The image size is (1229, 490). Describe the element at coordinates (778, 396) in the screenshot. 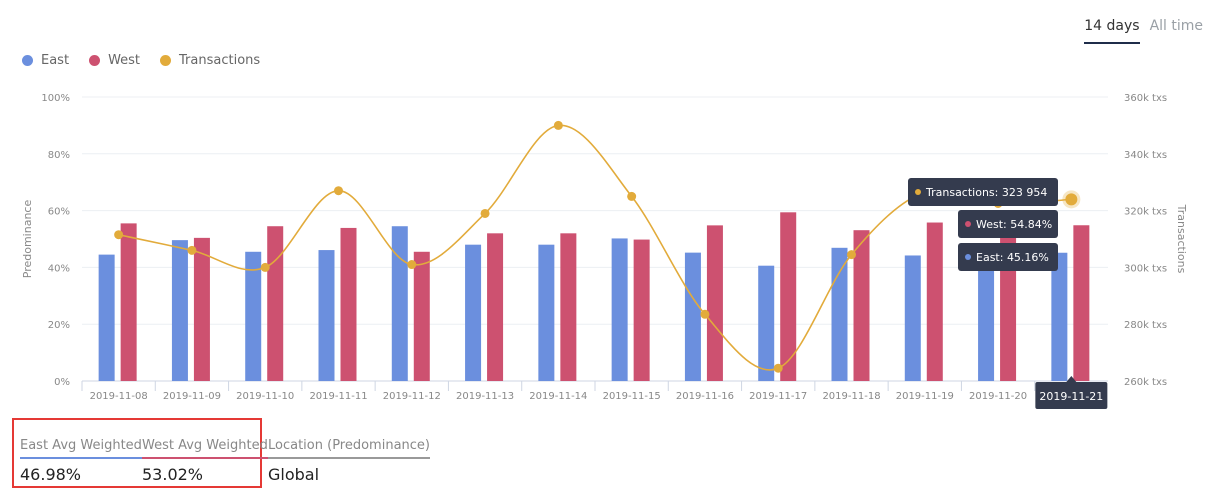

I see `x-tick-label: 2019-11-17` at that location.